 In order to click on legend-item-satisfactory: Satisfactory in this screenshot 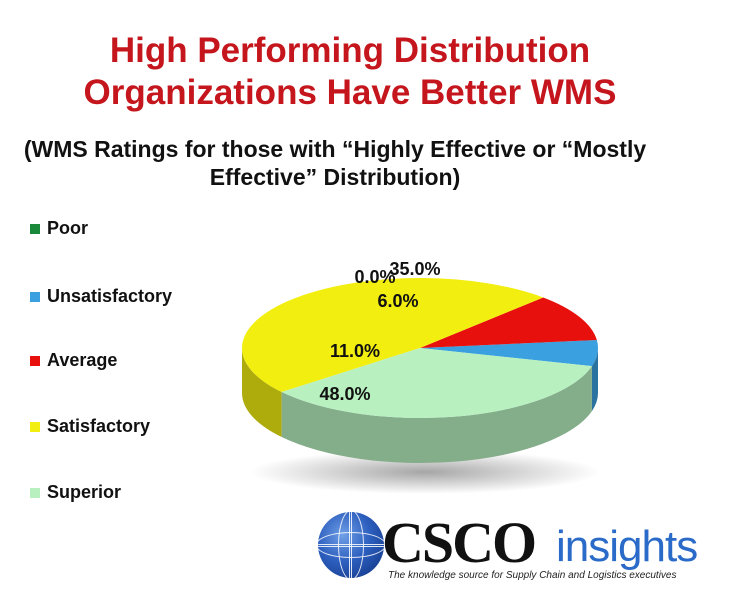, I will do `click(90, 426)`.